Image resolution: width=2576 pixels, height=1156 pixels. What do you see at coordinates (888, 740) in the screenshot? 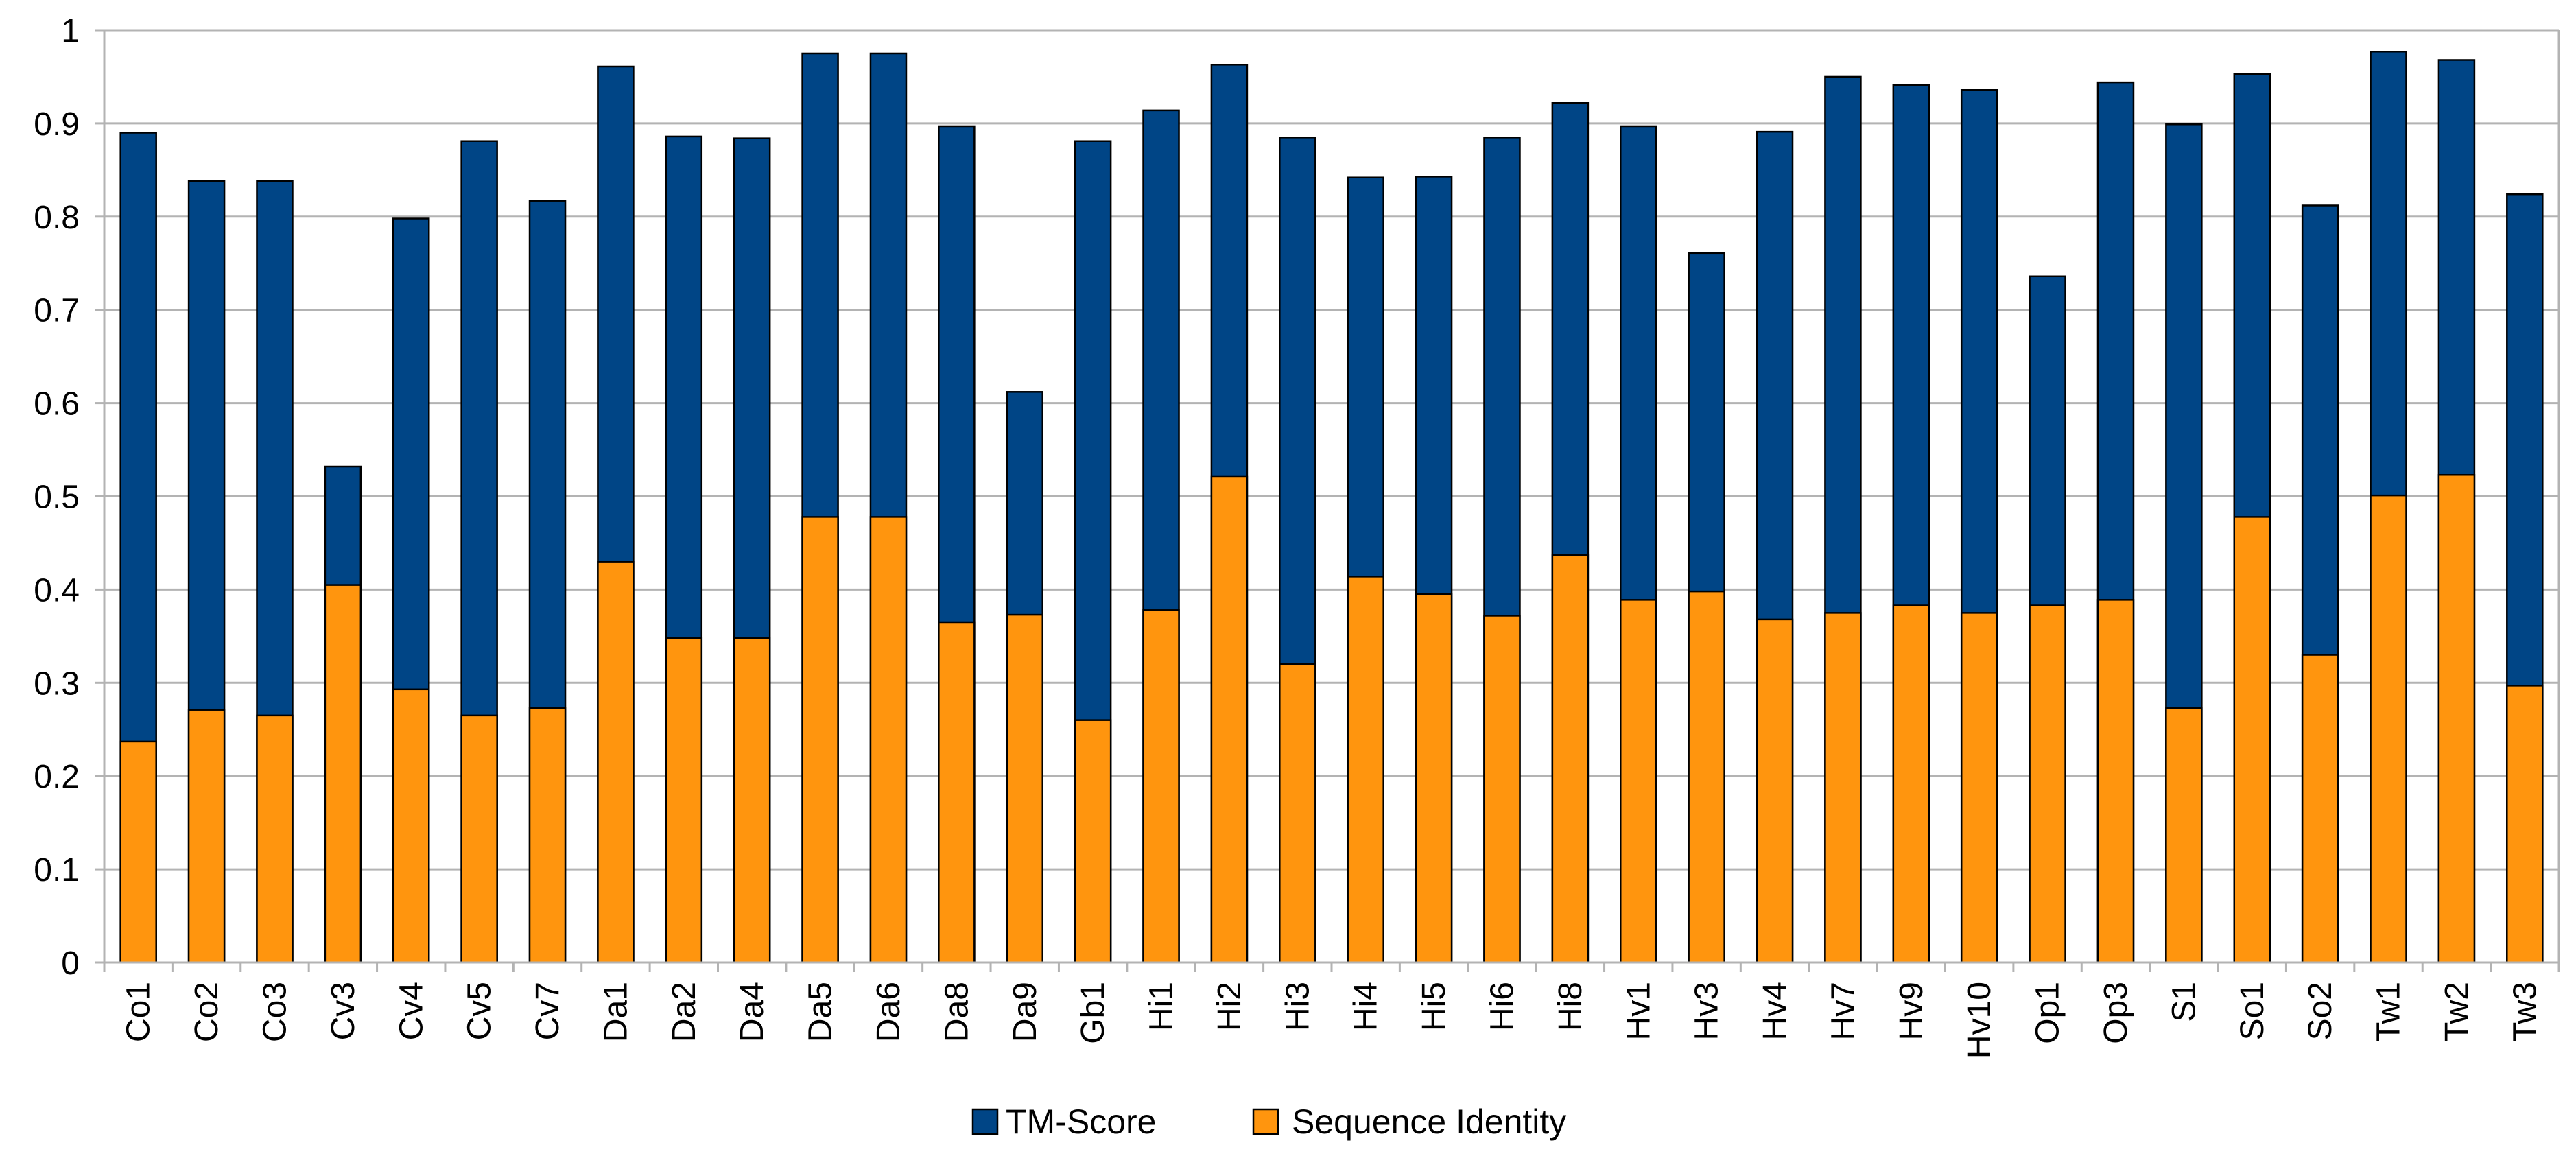
I see `bar-sequence-identity-da6` at bounding box center [888, 740].